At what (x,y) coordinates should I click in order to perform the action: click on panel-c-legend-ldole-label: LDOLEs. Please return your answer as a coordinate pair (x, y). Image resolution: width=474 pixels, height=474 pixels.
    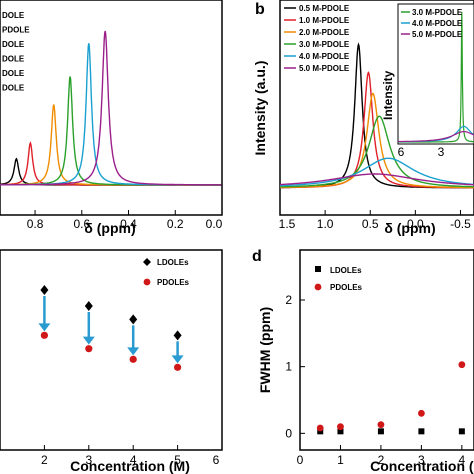
    Looking at the image, I should click on (173, 262).